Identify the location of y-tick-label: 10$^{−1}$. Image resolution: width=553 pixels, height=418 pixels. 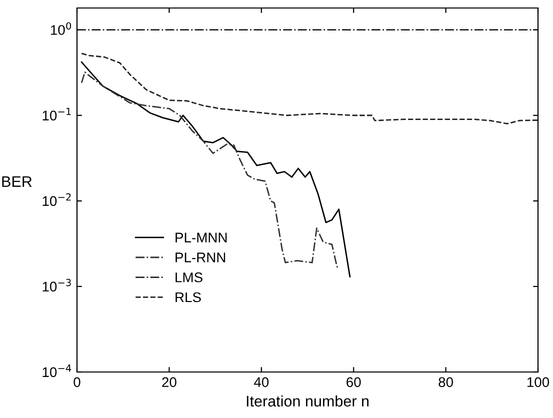
(56, 114).